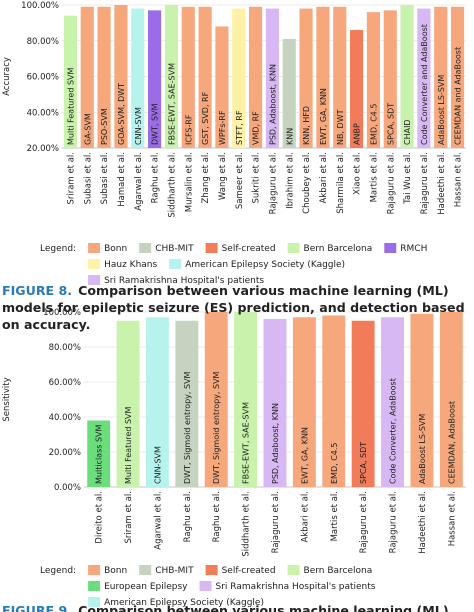 This screenshot has width=474, height=612. Describe the element at coordinates (341, 183) in the screenshot. I see `x-tick-label: Sharmila et al.` at that location.